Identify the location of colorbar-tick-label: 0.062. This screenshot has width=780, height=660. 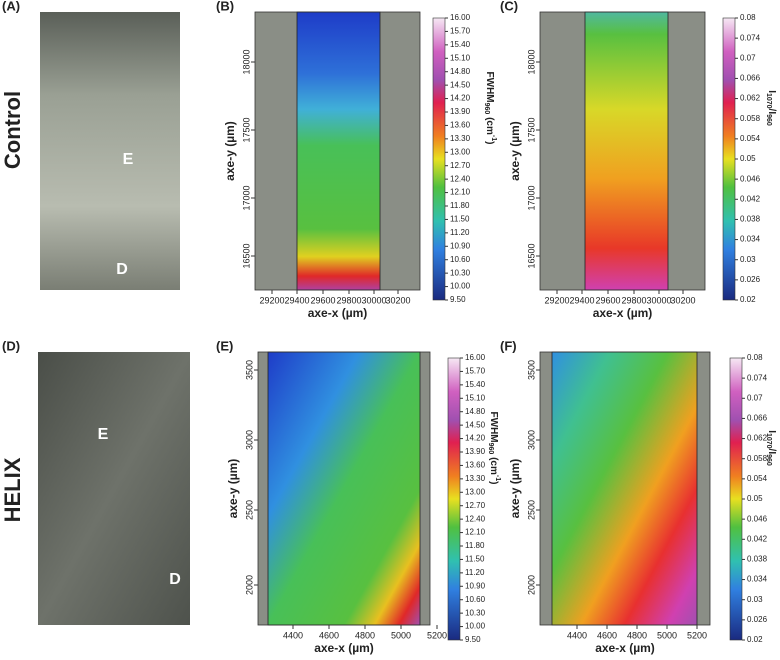
(757, 438).